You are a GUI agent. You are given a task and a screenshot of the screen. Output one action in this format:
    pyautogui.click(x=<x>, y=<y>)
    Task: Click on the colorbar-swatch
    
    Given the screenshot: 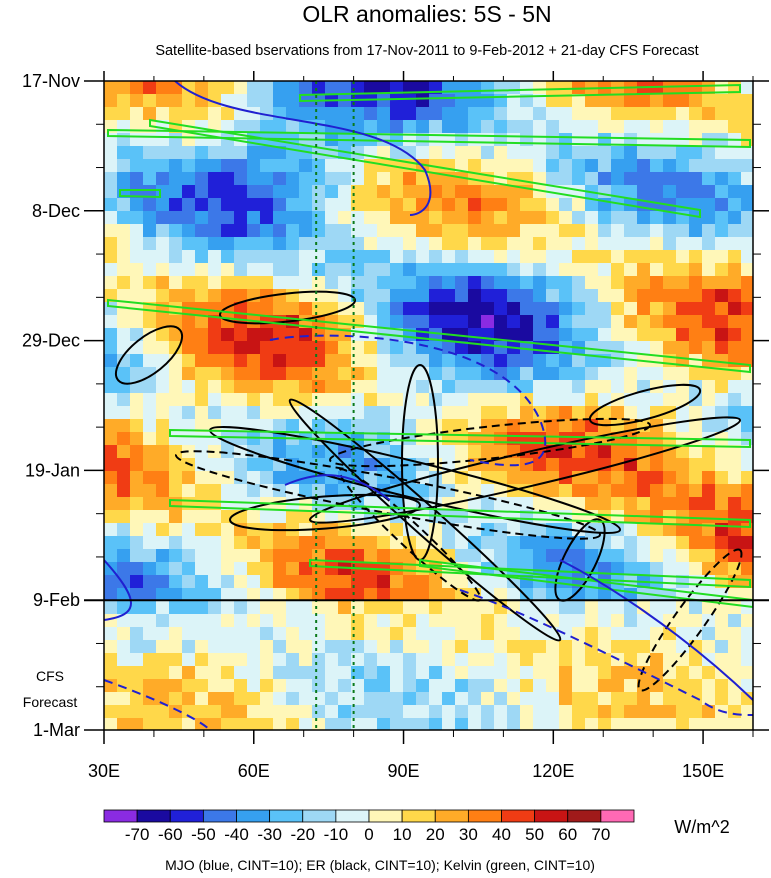 What is the action you would take?
    pyautogui.click(x=418, y=816)
    